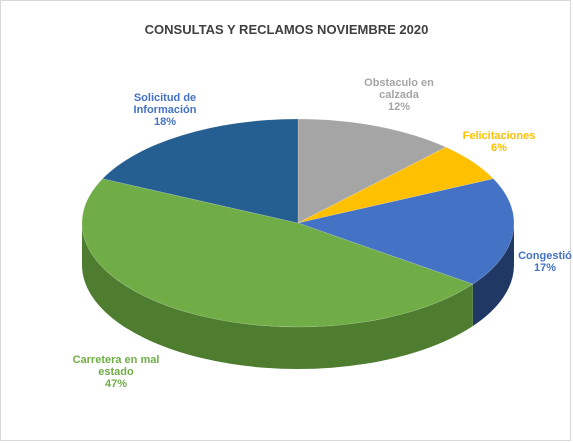 The height and width of the screenshot is (443, 573). I want to click on label-name-line: Información, so click(165, 110).